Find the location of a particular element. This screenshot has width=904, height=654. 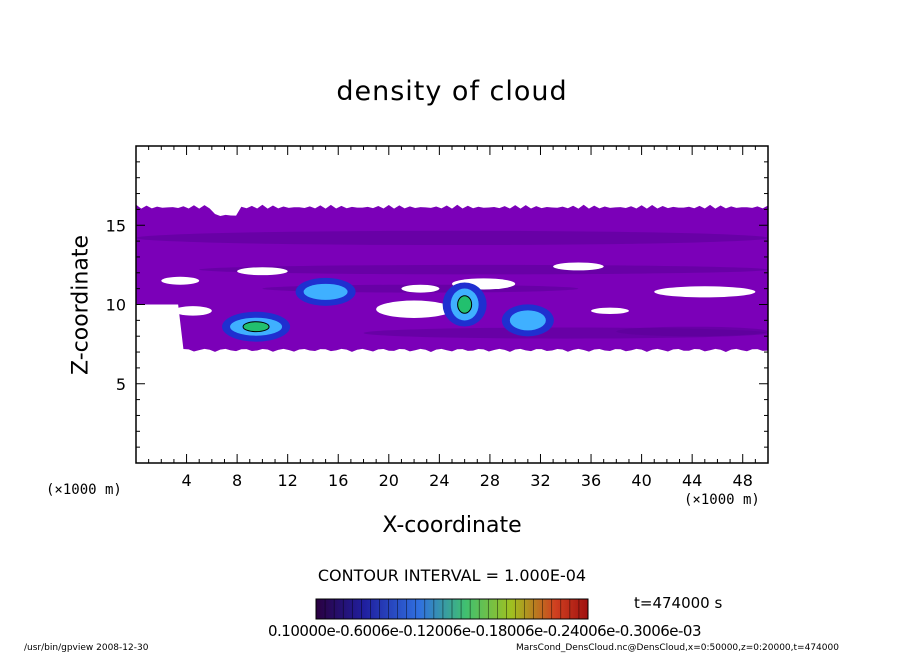

x-tick-label: 4 is located at coordinates (186, 480).